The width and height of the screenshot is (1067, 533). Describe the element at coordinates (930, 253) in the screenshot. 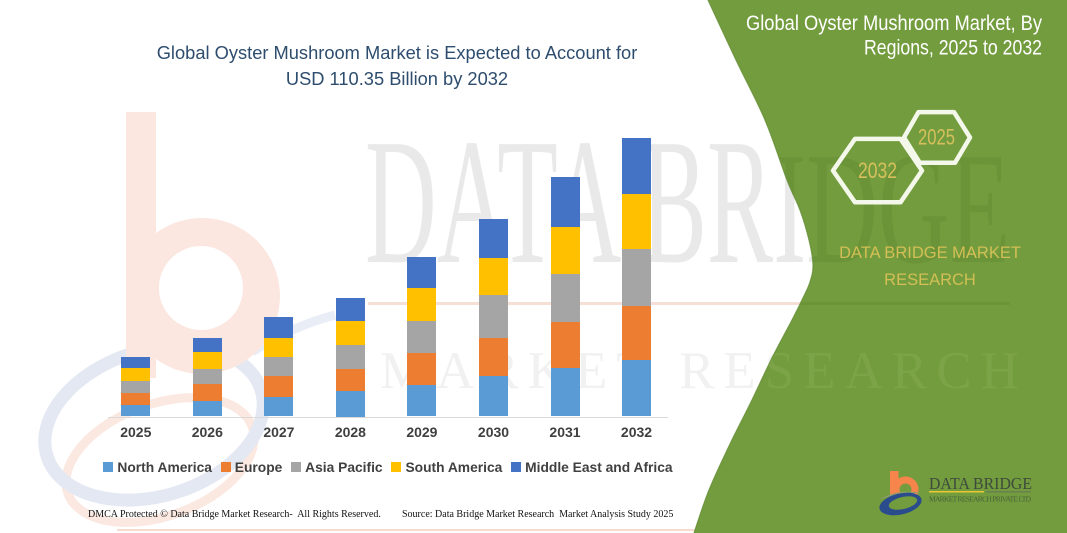

I see `svg-text: DATA BRIDGE MARKET` at that location.